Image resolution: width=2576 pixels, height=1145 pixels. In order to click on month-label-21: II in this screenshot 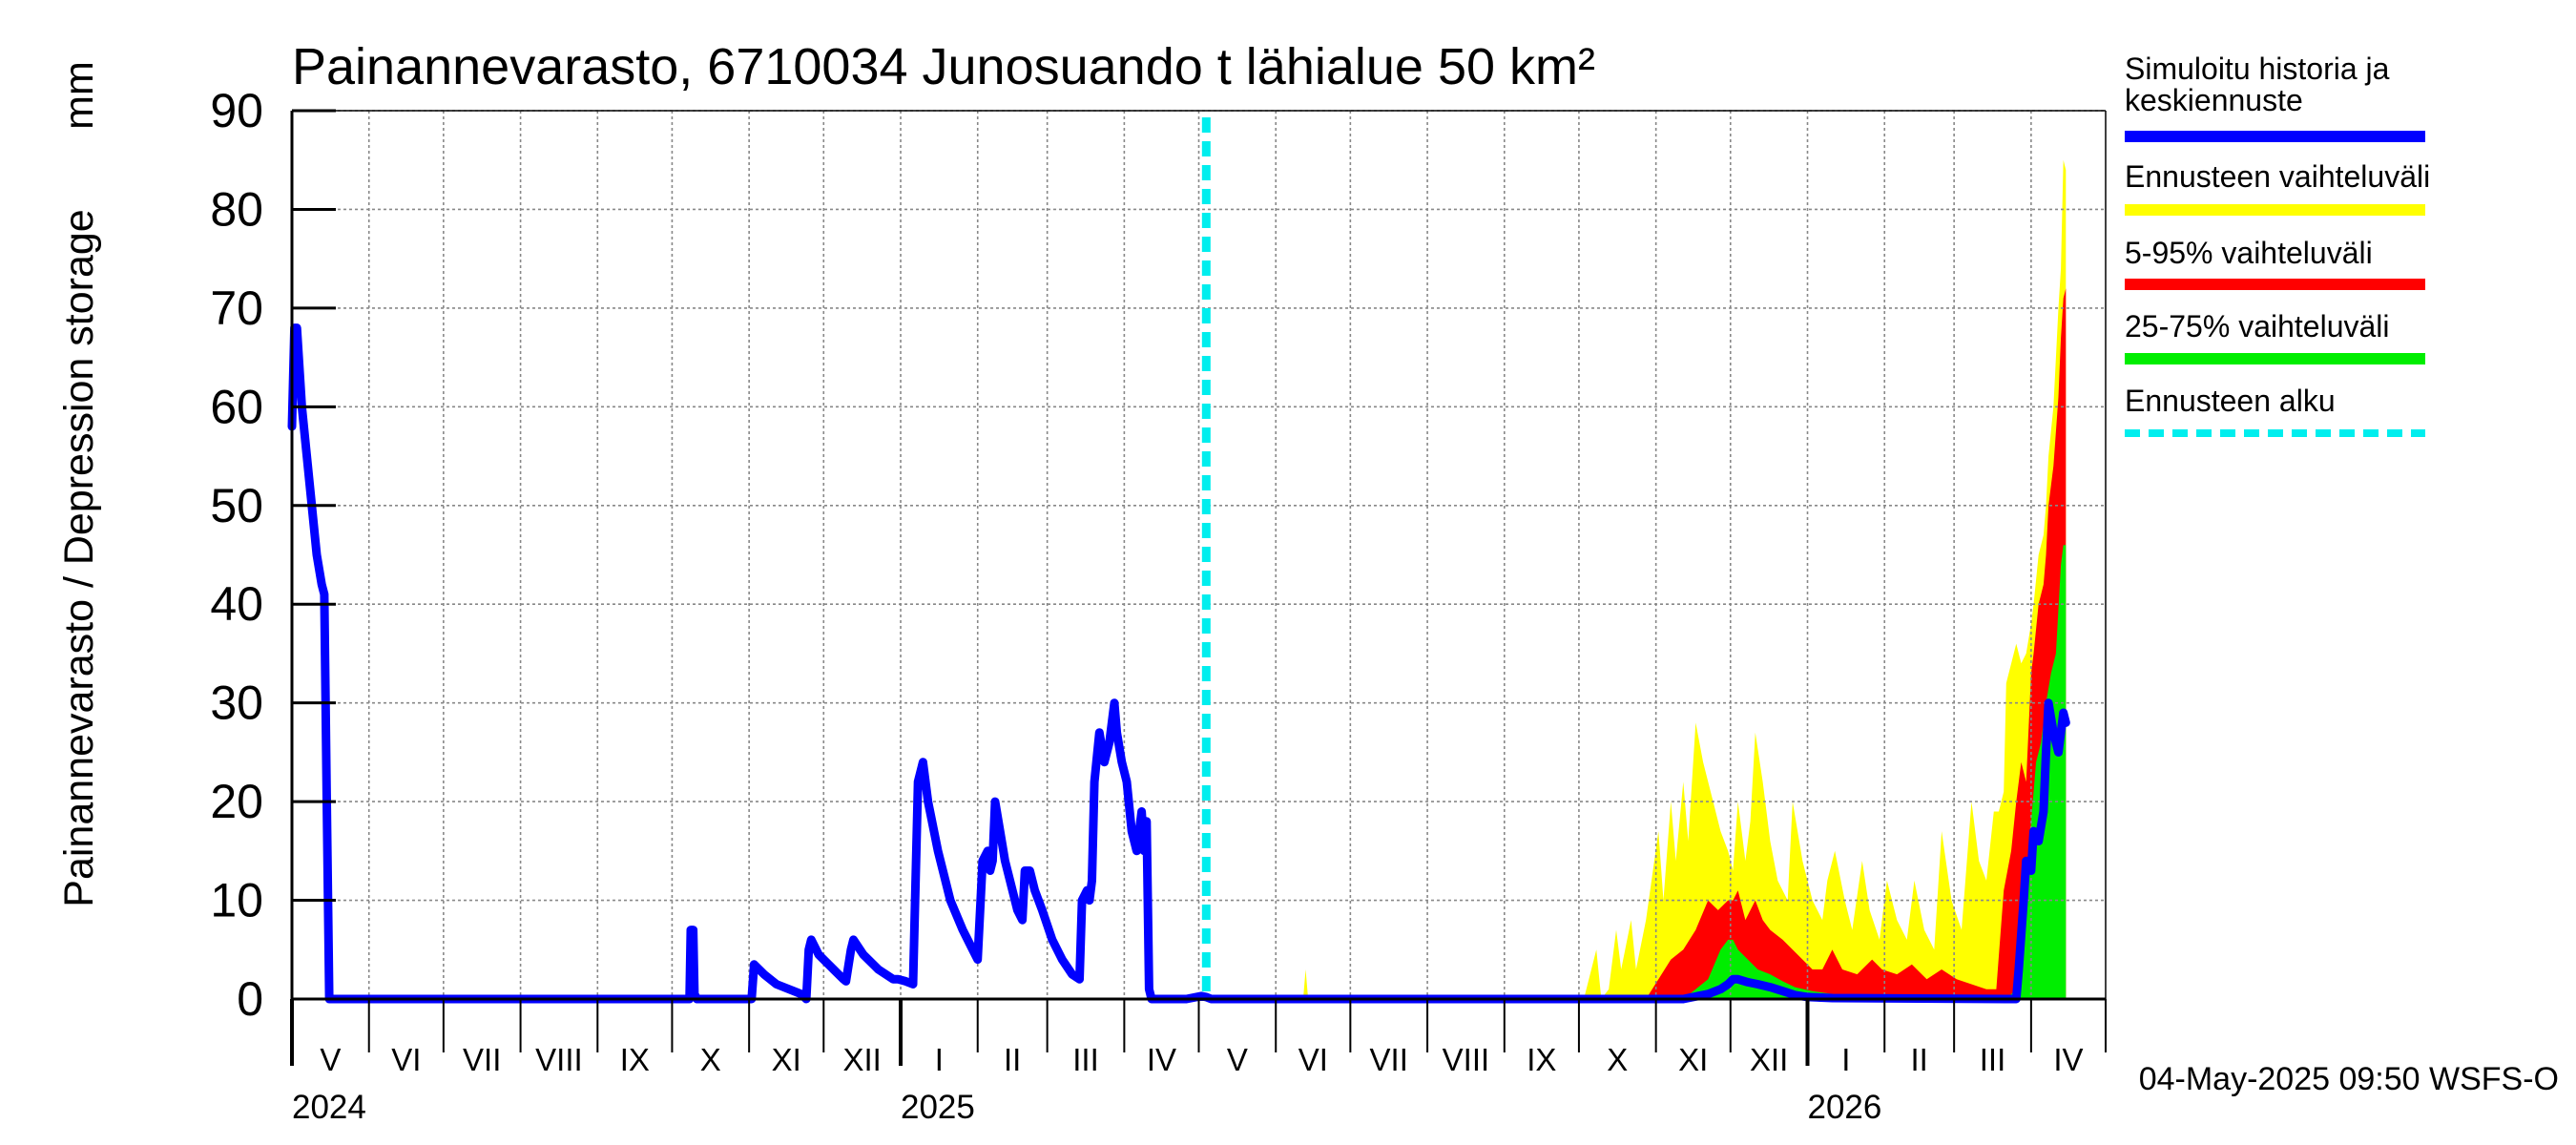, I will do `click(1919, 1060)`.